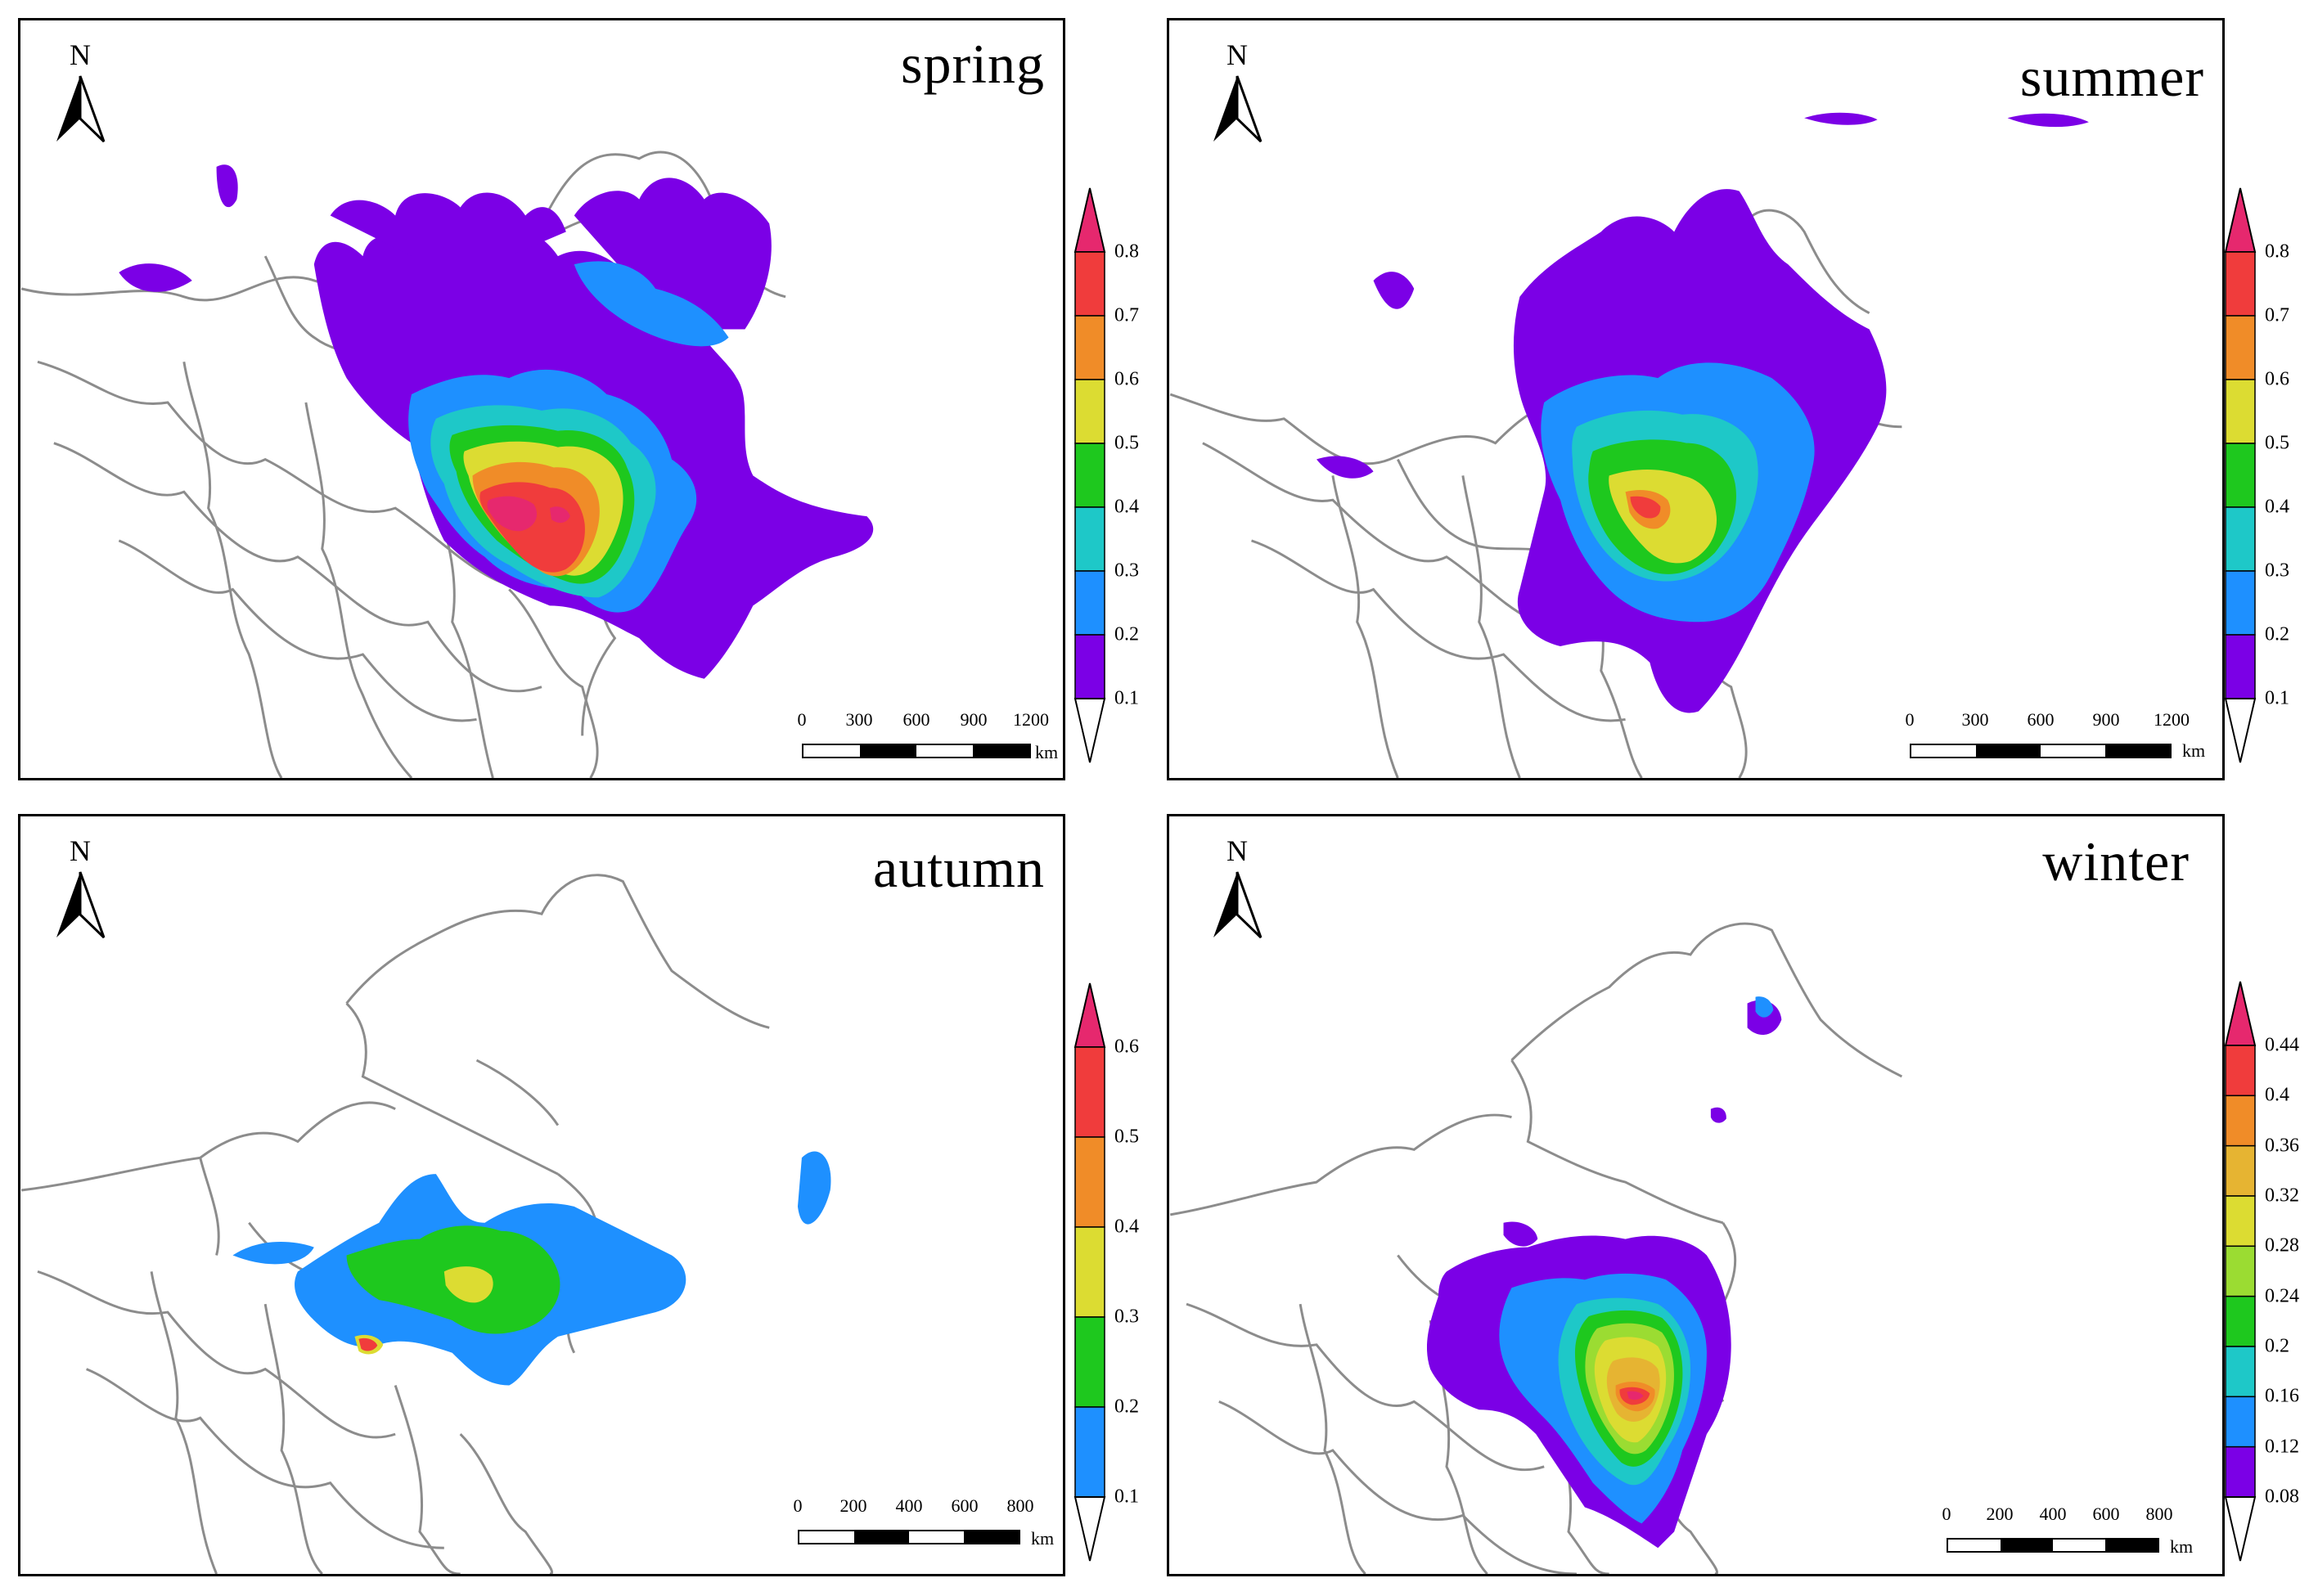 This screenshot has width=2318, height=1596. What do you see at coordinates (1130, 1272) in the screenshot?
I see `colorbar-autumn: 0.1 0.2 0.3 0.4 0.5 0.6` at bounding box center [1130, 1272].